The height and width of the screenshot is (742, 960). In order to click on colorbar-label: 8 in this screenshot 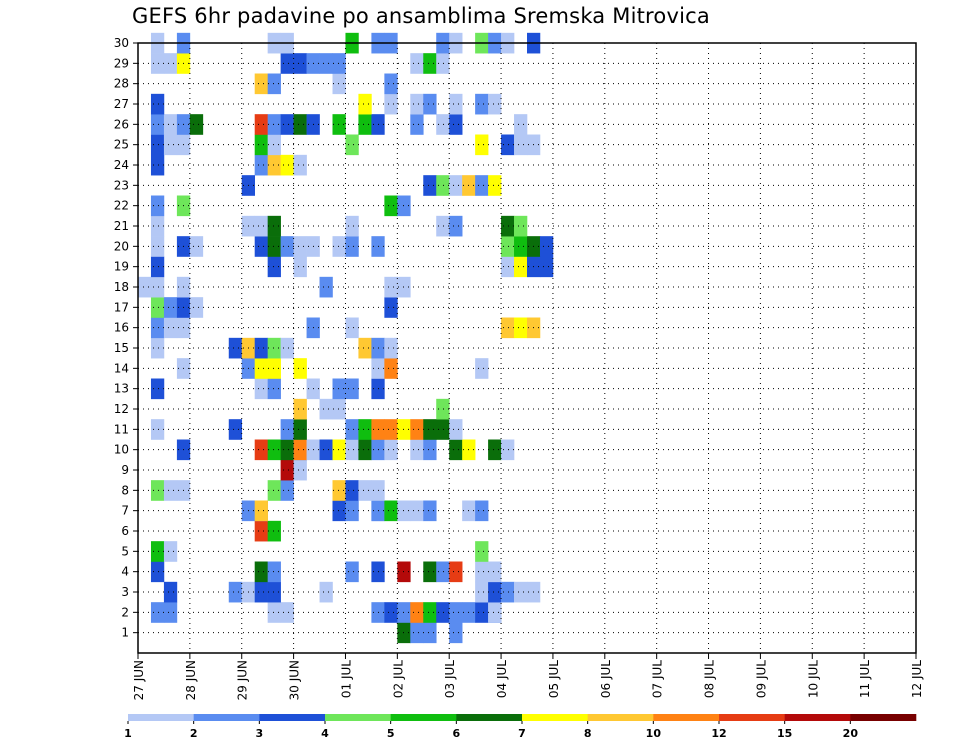, I will do `click(588, 733)`.